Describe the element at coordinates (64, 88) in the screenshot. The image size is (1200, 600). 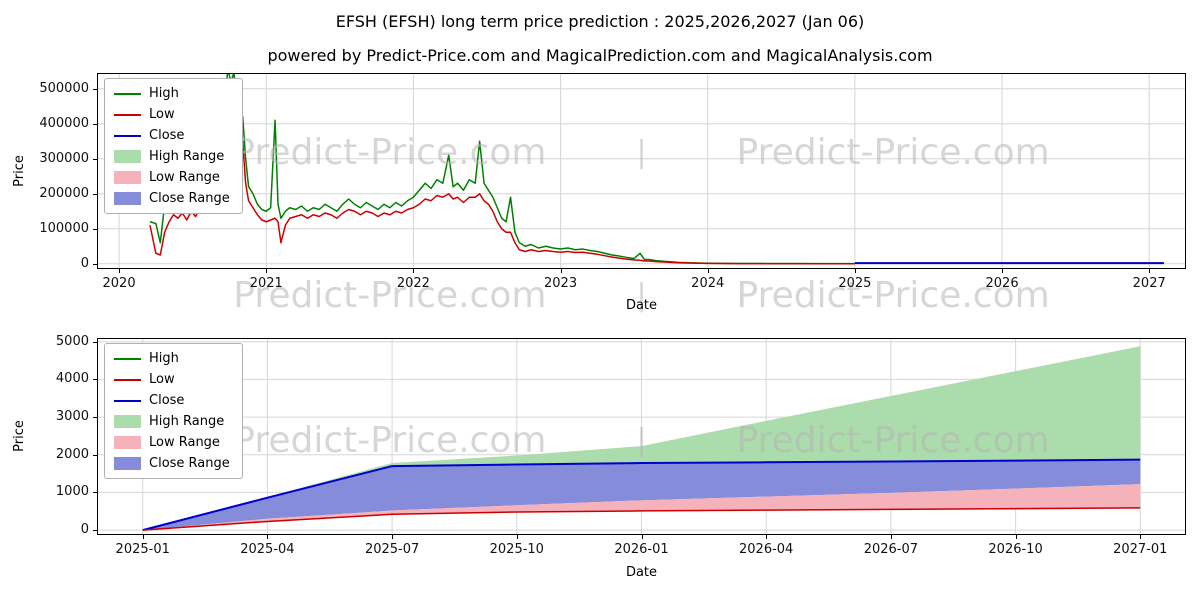
I see `y-tick-label: 500000` at that location.